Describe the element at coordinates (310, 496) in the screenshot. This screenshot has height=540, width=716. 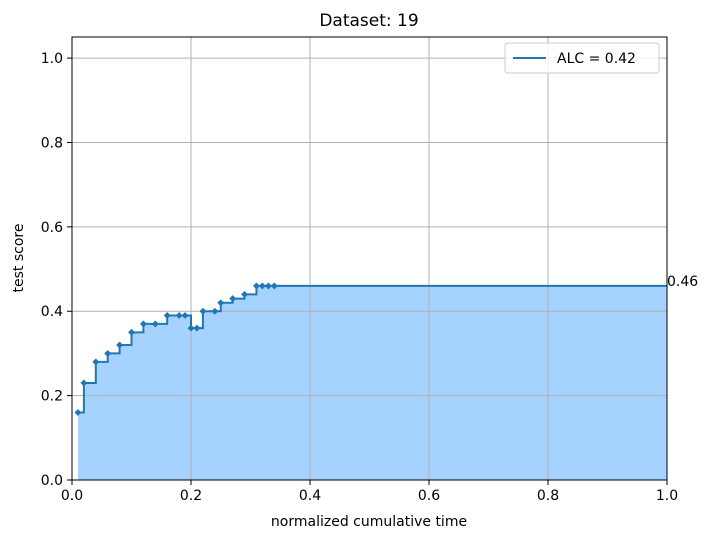
I see `x-tick-label: 0.4` at that location.